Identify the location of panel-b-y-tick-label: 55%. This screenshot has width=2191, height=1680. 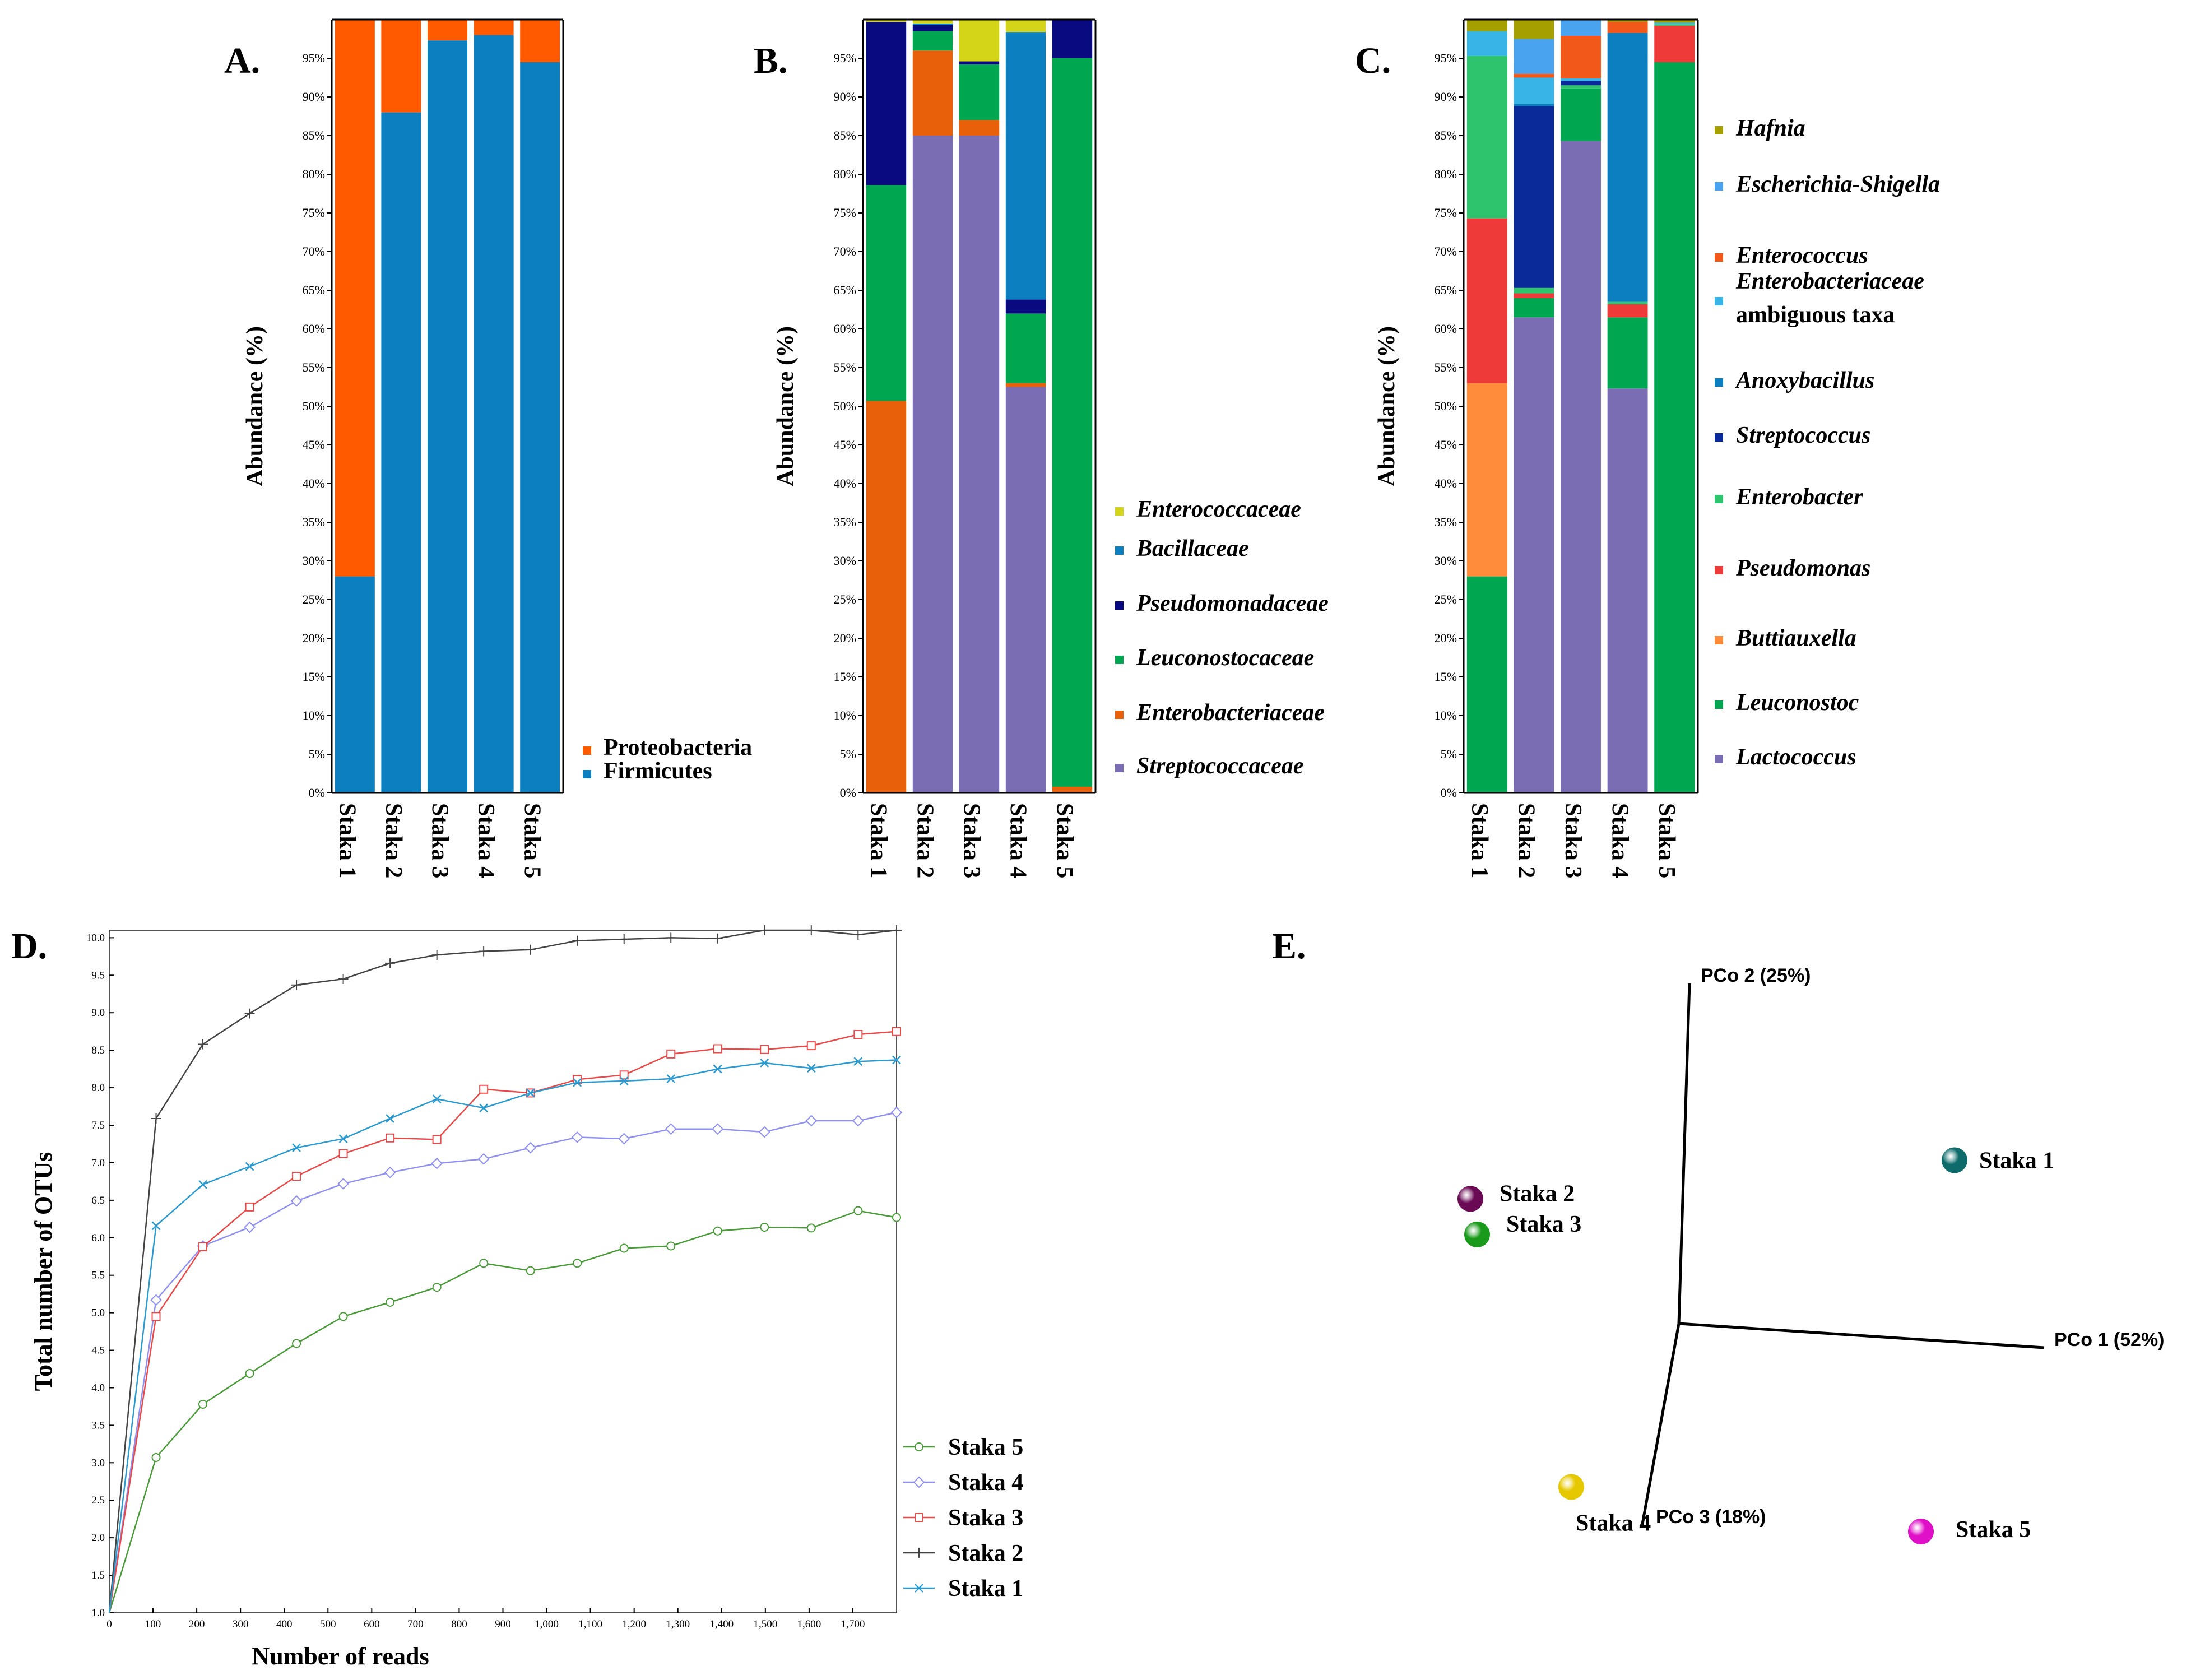
(845, 367).